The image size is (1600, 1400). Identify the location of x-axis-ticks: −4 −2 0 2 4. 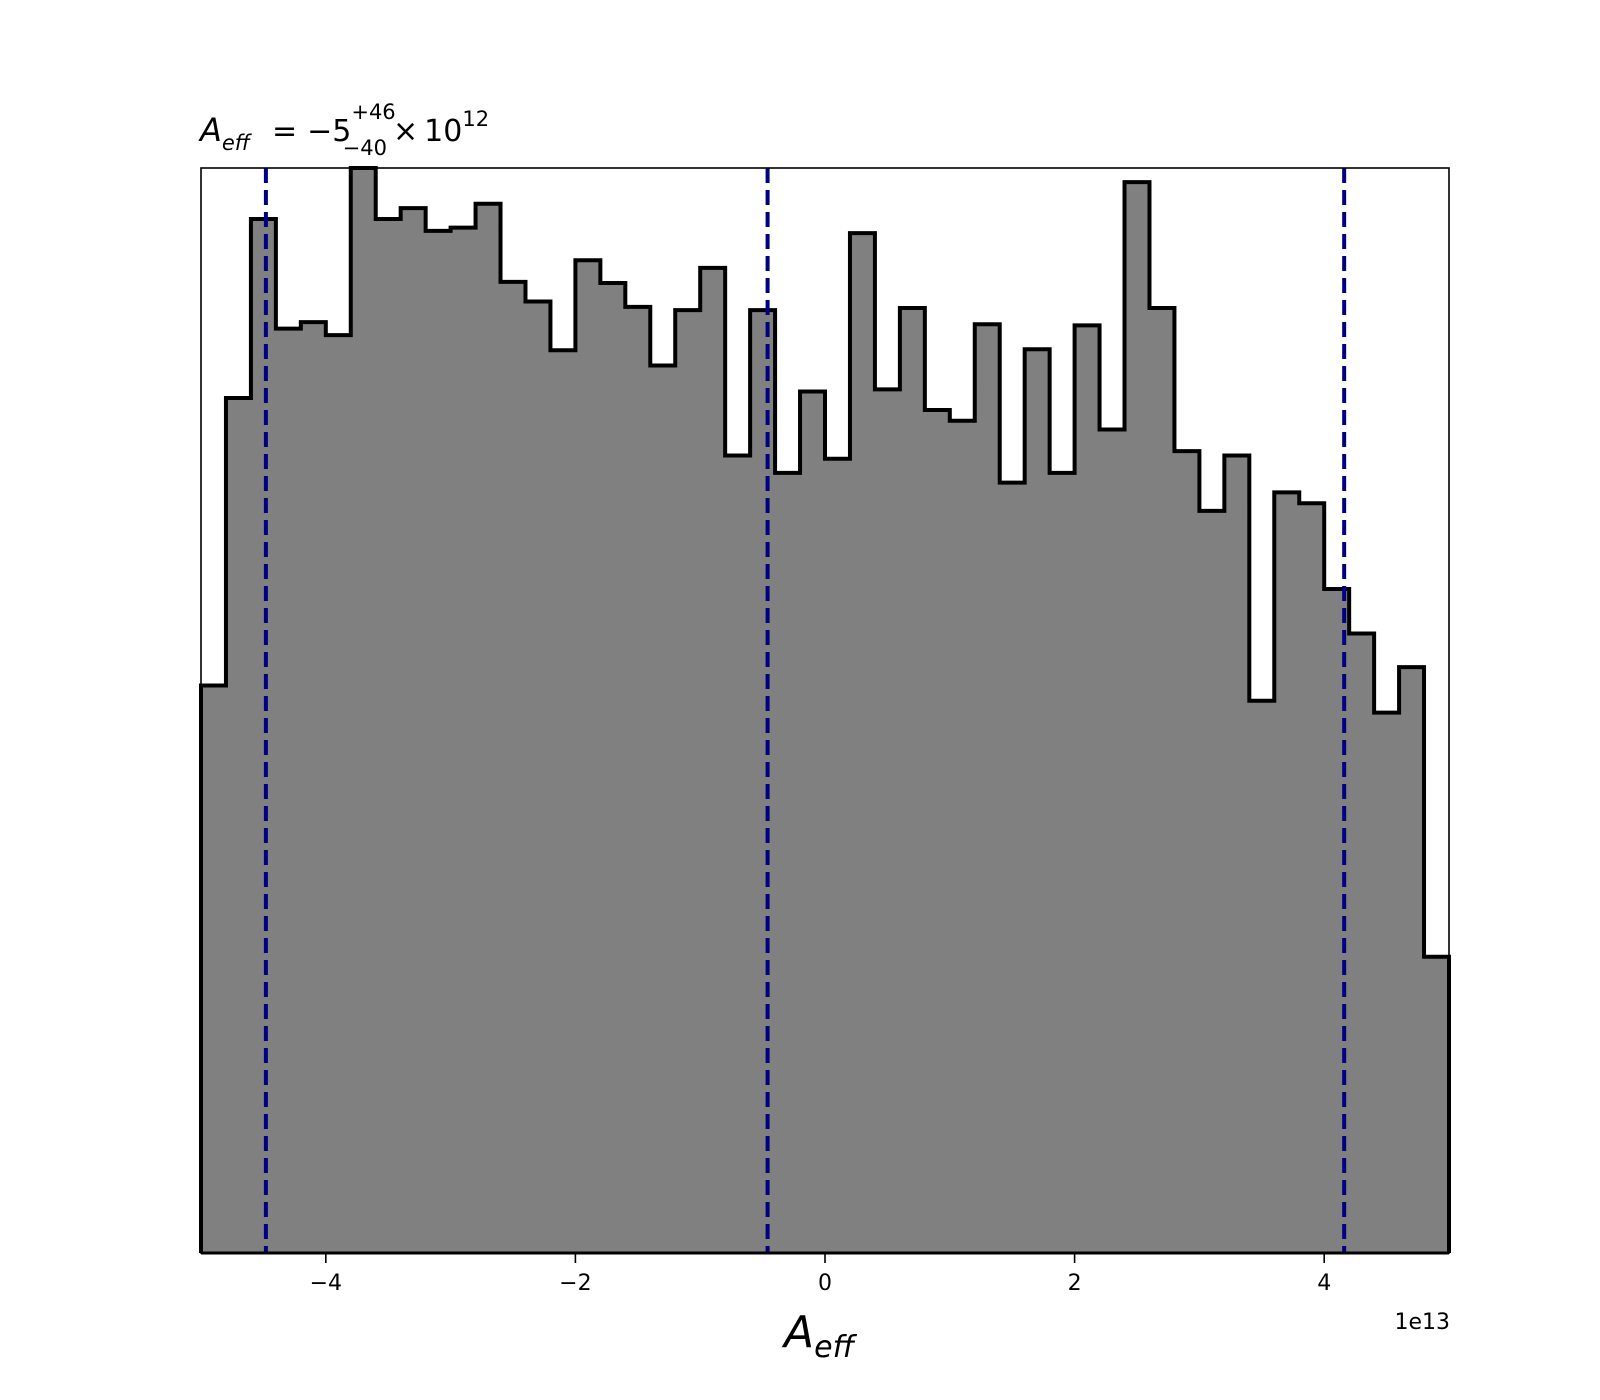
(820, 1274).